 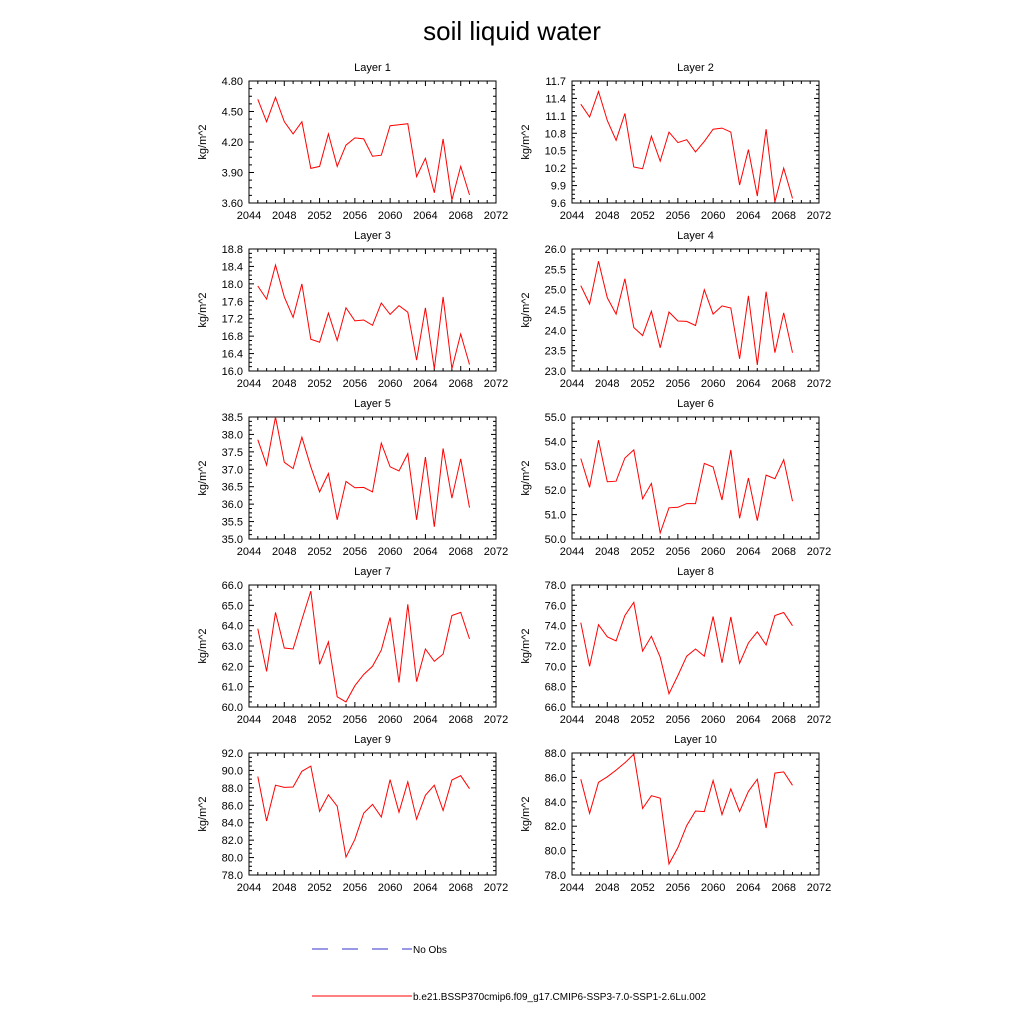 What do you see at coordinates (555, 311) in the screenshot?
I see `y-tick-label: 24.5` at bounding box center [555, 311].